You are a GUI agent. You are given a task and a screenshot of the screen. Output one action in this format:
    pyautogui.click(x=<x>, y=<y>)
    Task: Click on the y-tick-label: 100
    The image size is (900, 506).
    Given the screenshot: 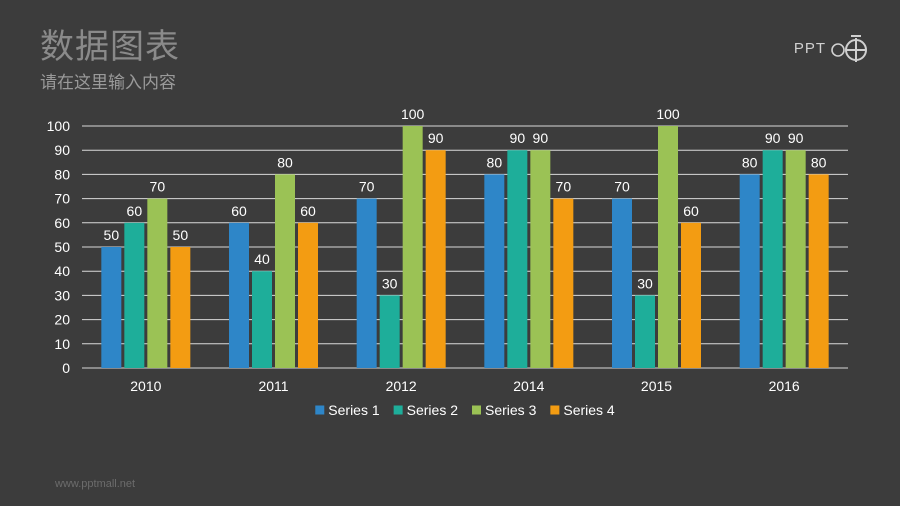 What is the action you would take?
    pyautogui.click(x=59, y=126)
    